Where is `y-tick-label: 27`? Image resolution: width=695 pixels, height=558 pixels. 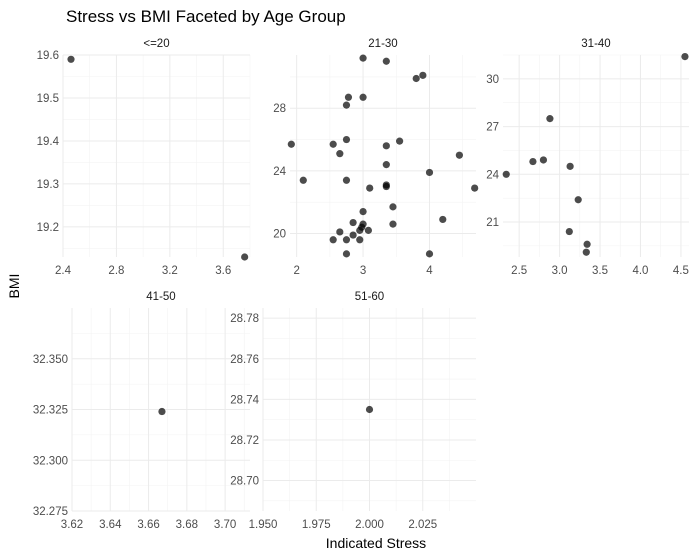 y-tick-label: 27 is located at coordinates (492, 128).